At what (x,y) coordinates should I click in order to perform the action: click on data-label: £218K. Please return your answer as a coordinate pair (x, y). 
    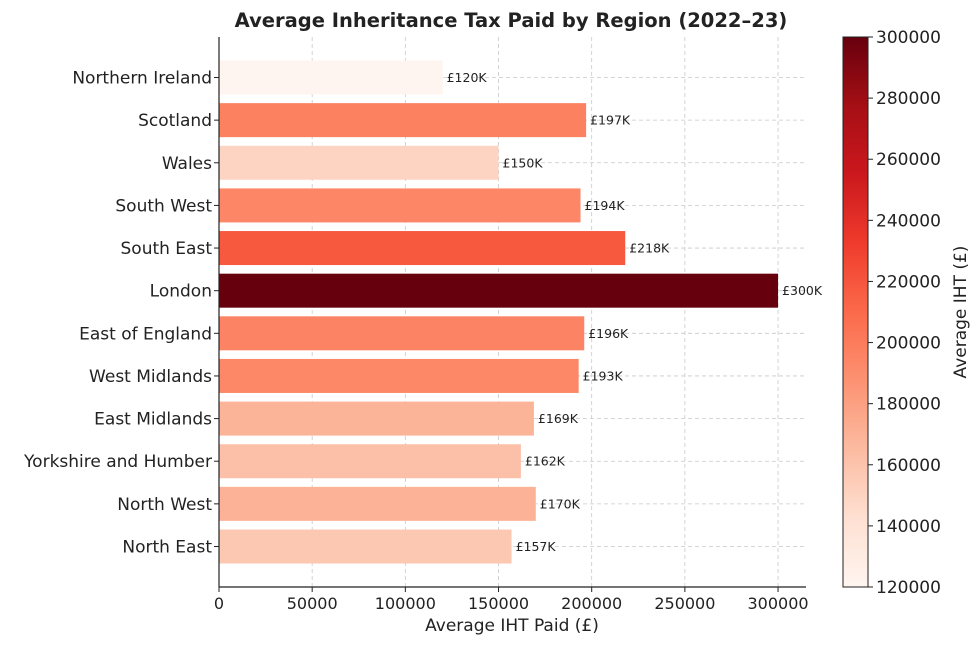
    Looking at the image, I should click on (649, 248).